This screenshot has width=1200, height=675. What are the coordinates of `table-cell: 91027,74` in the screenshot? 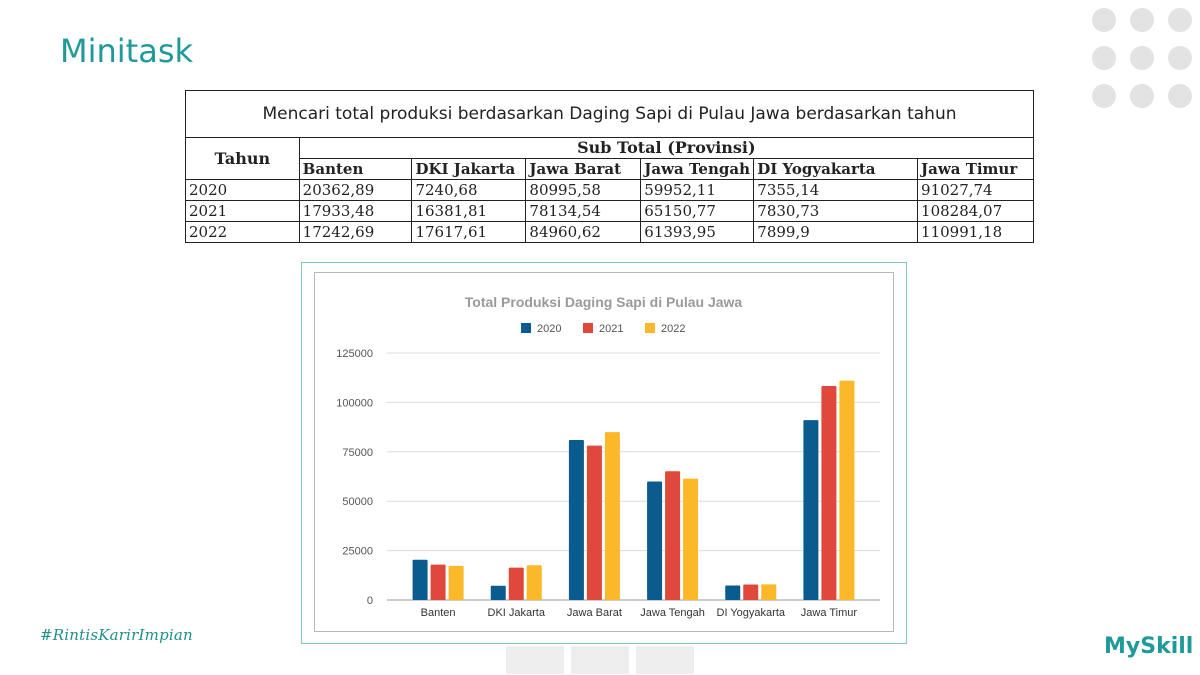 It's located at (975, 190).